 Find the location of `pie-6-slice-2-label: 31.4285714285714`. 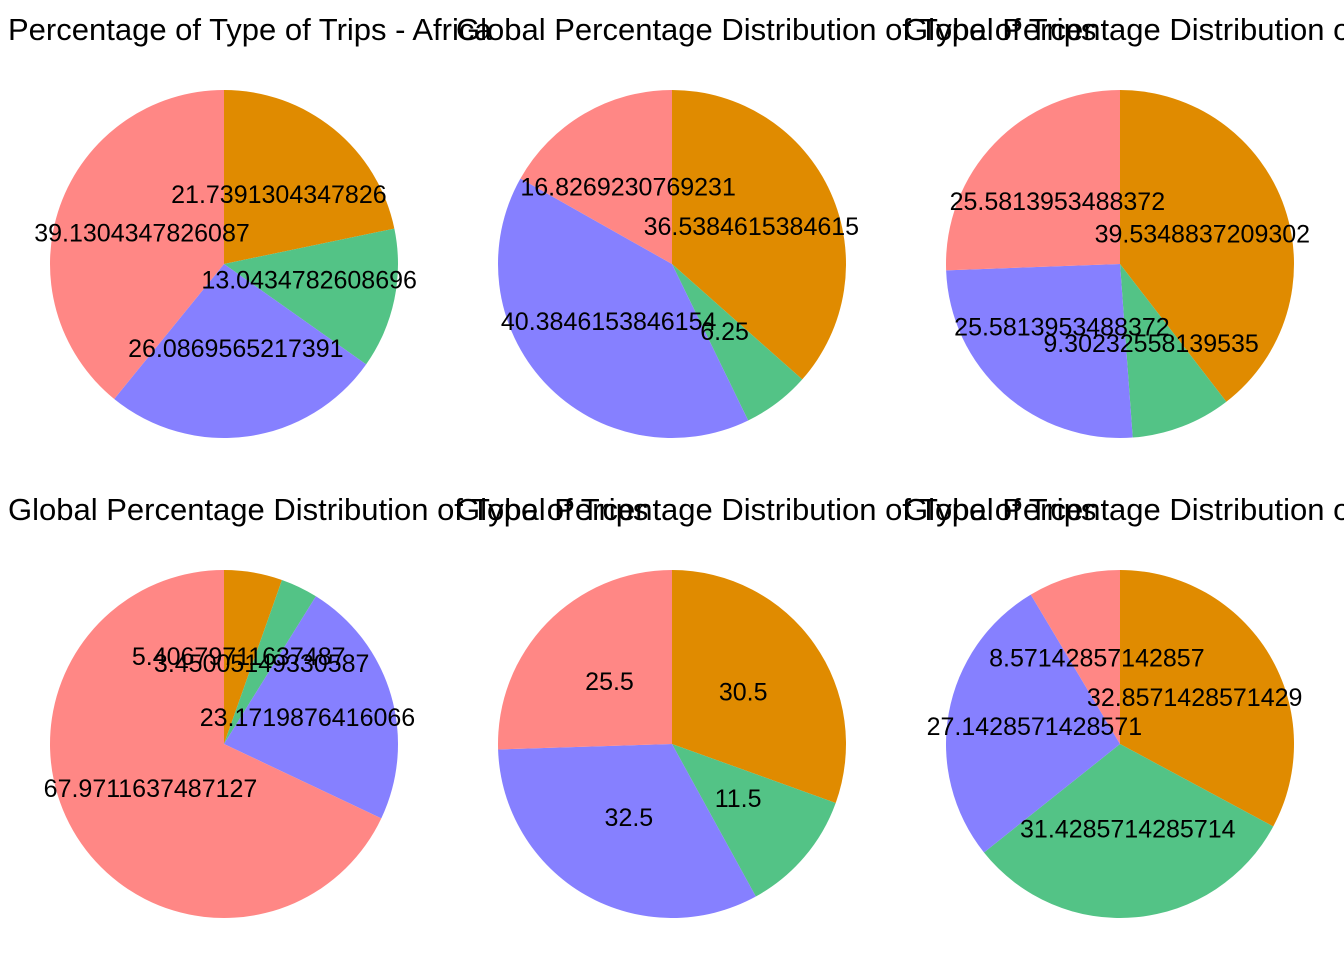

pie-6-slice-2-label: 31.4285714285714 is located at coordinates (1128, 829).